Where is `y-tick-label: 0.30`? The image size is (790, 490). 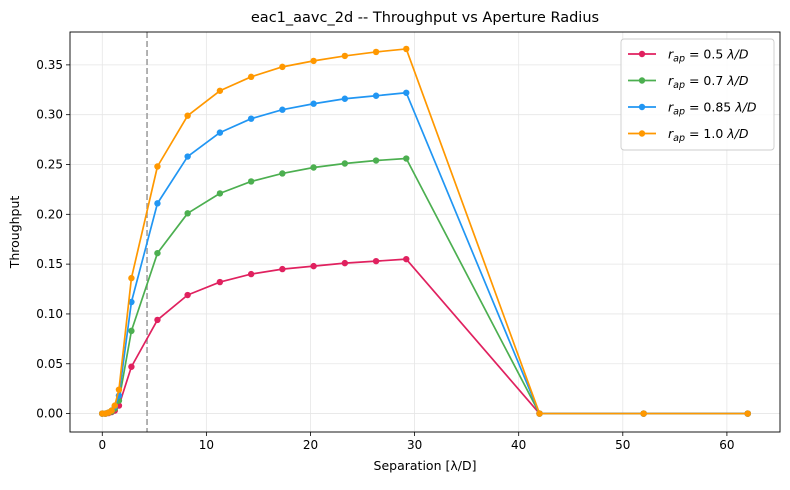
y-tick-label: 0.30 is located at coordinates (49, 115).